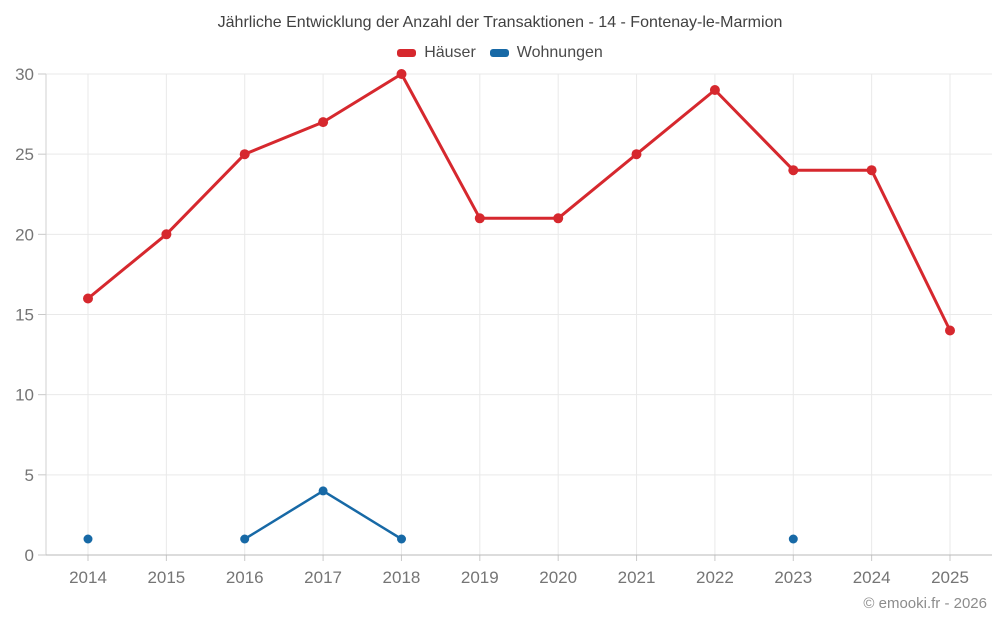 Image resolution: width=1000 pixels, height=625 pixels. Describe the element at coordinates (29, 555) in the screenshot. I see `y-tick-label: 0` at that location.